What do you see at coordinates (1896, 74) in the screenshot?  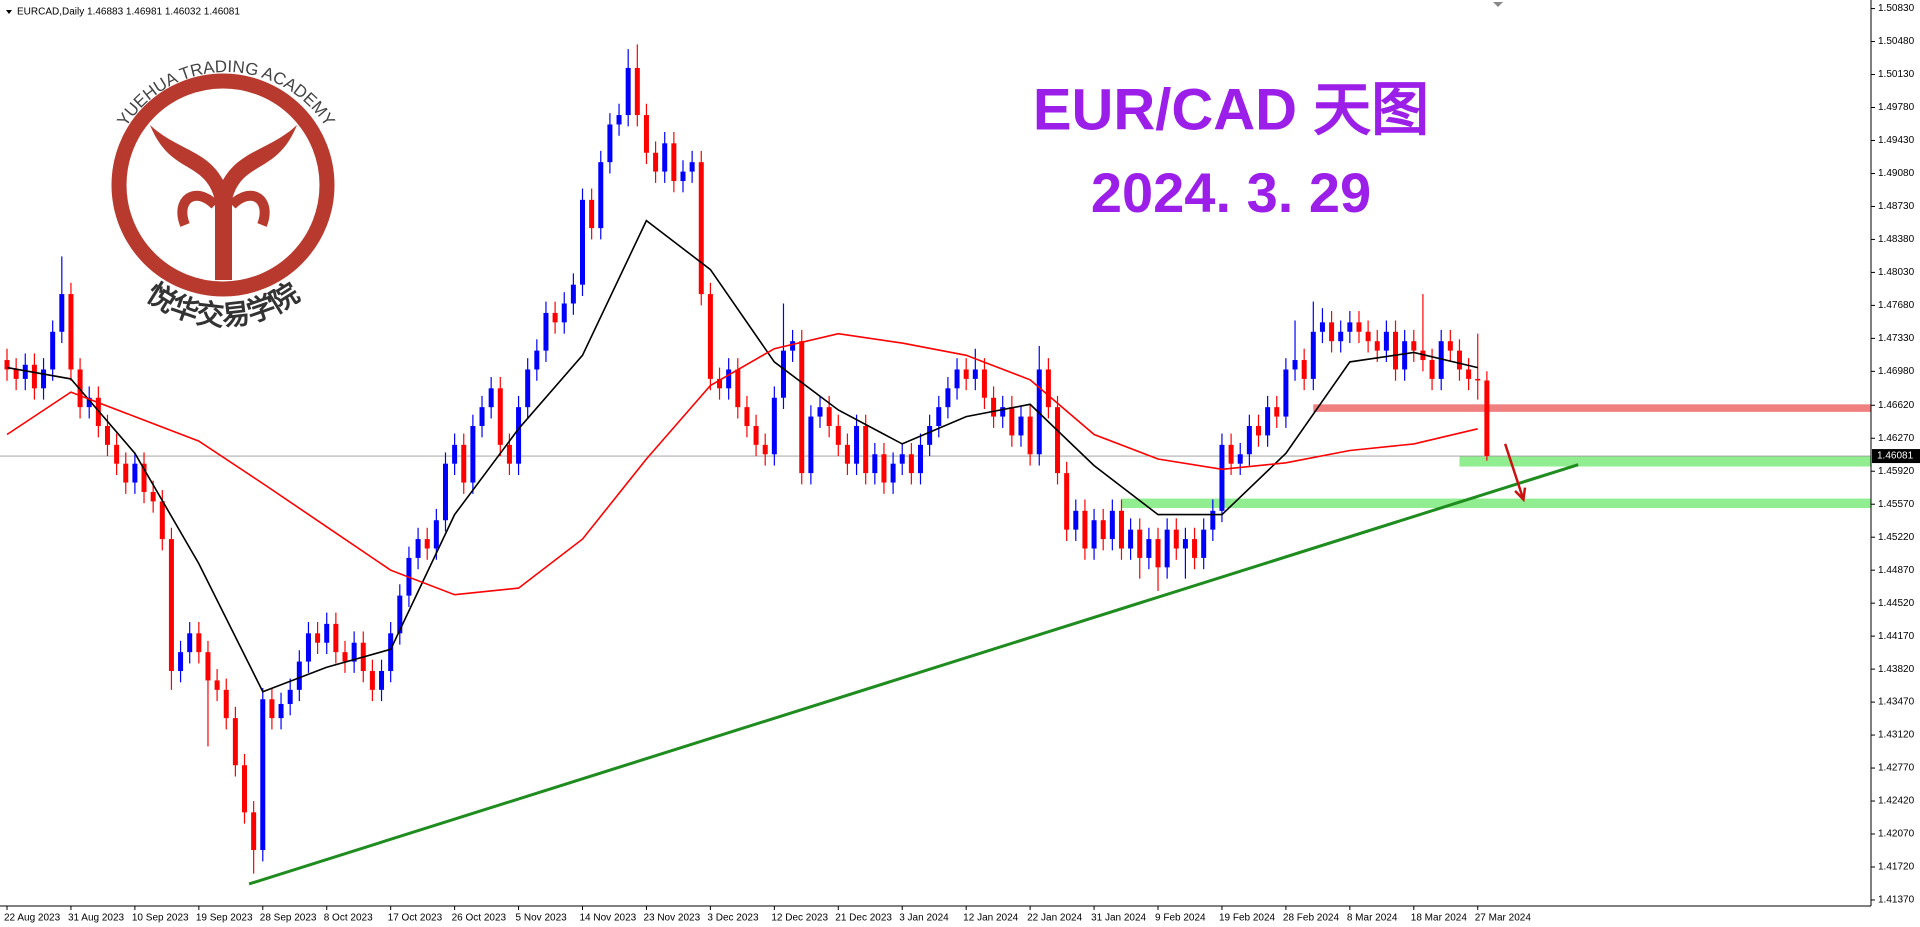 I see `y-tick-label: 1.50130` at bounding box center [1896, 74].